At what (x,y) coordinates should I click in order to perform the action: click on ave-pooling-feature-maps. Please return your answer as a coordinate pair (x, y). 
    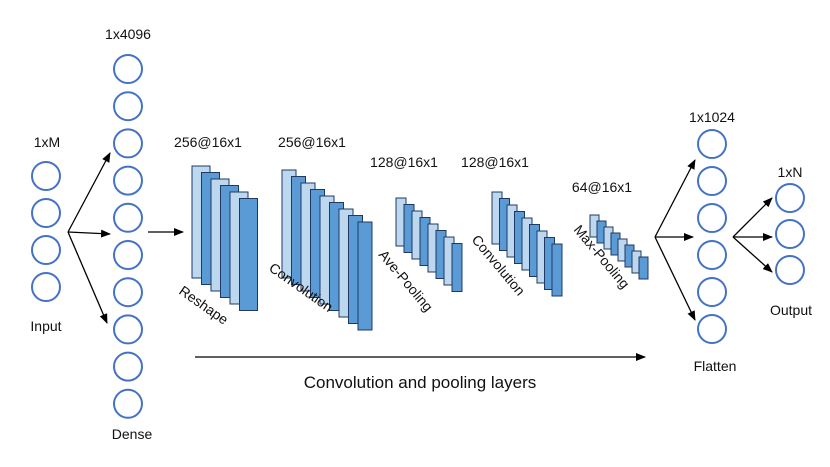
    Looking at the image, I should click on (429, 244).